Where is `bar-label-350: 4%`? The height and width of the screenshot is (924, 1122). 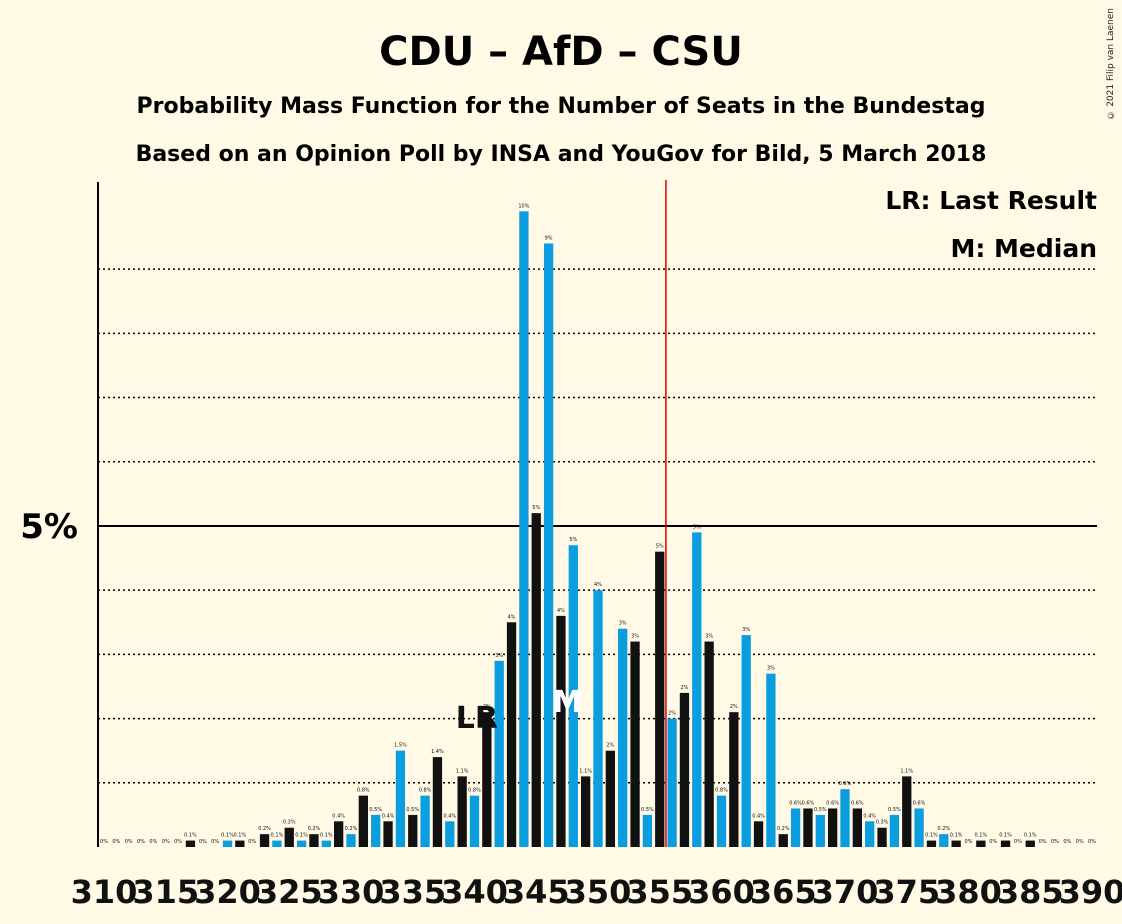
bar-label-350: 4% is located at coordinates (598, 585).